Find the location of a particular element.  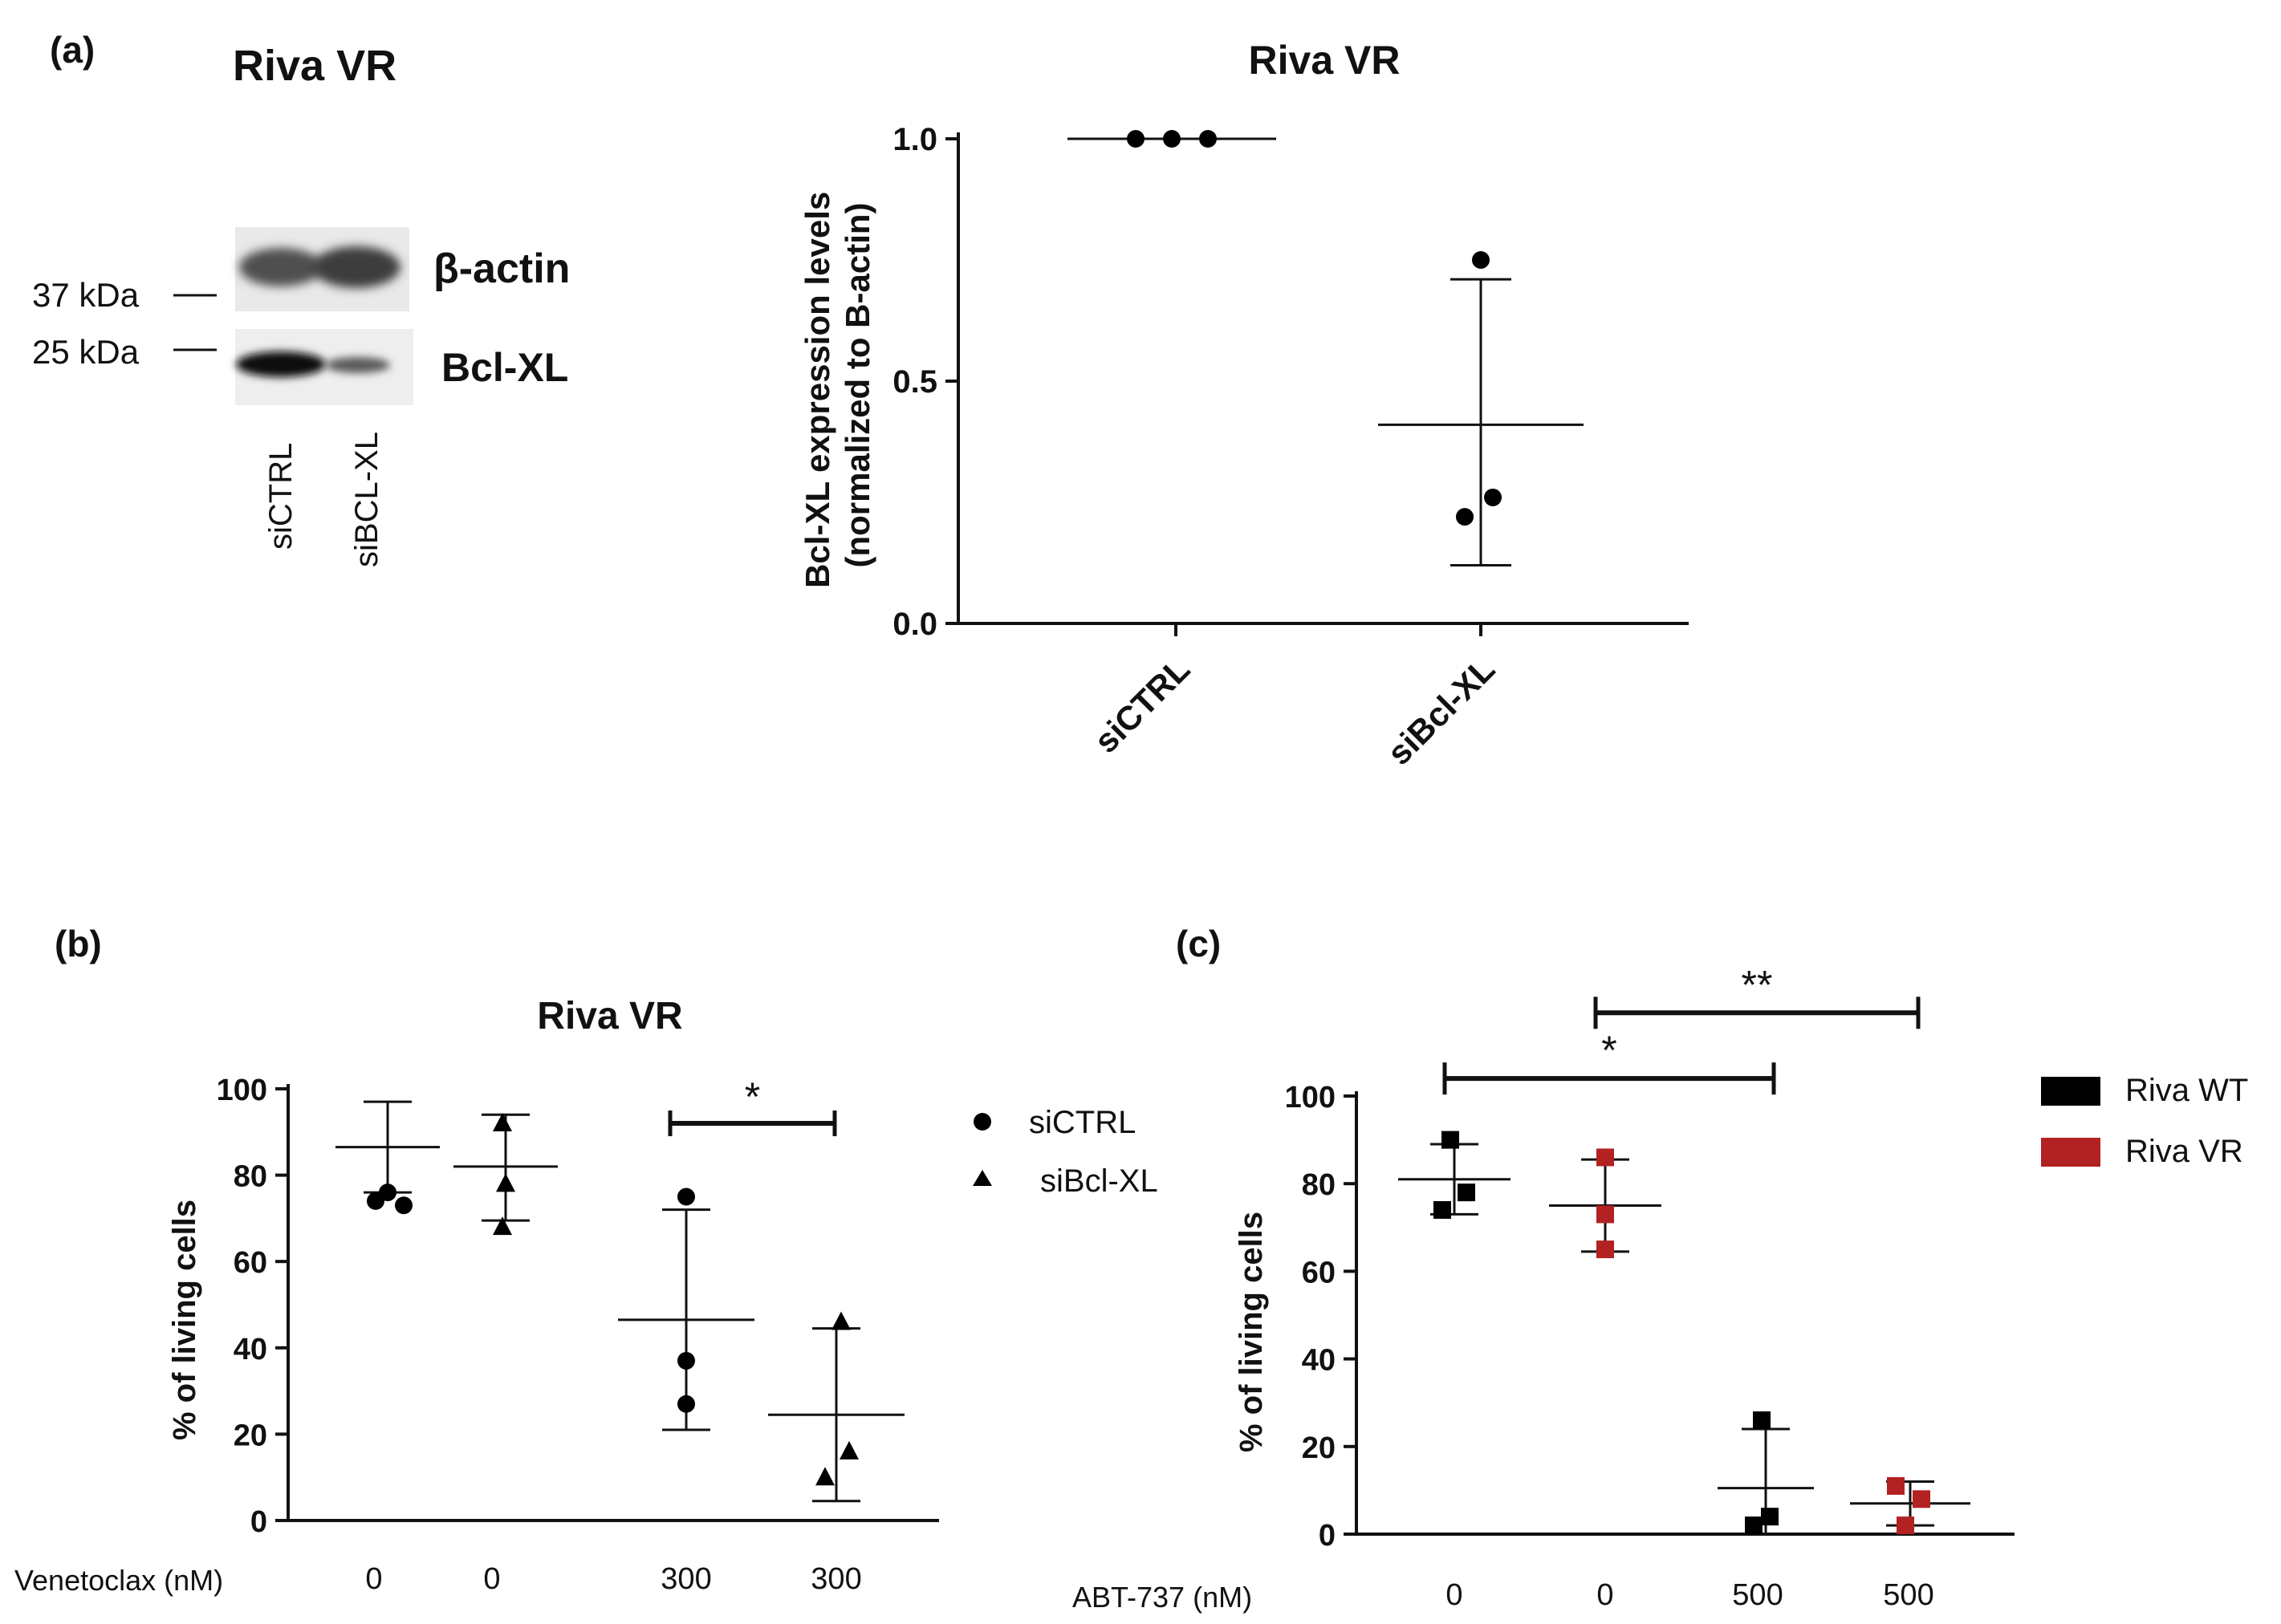

chart-a-ylabel-line-2: (normalized to B-actin) is located at coordinates (857, 384).